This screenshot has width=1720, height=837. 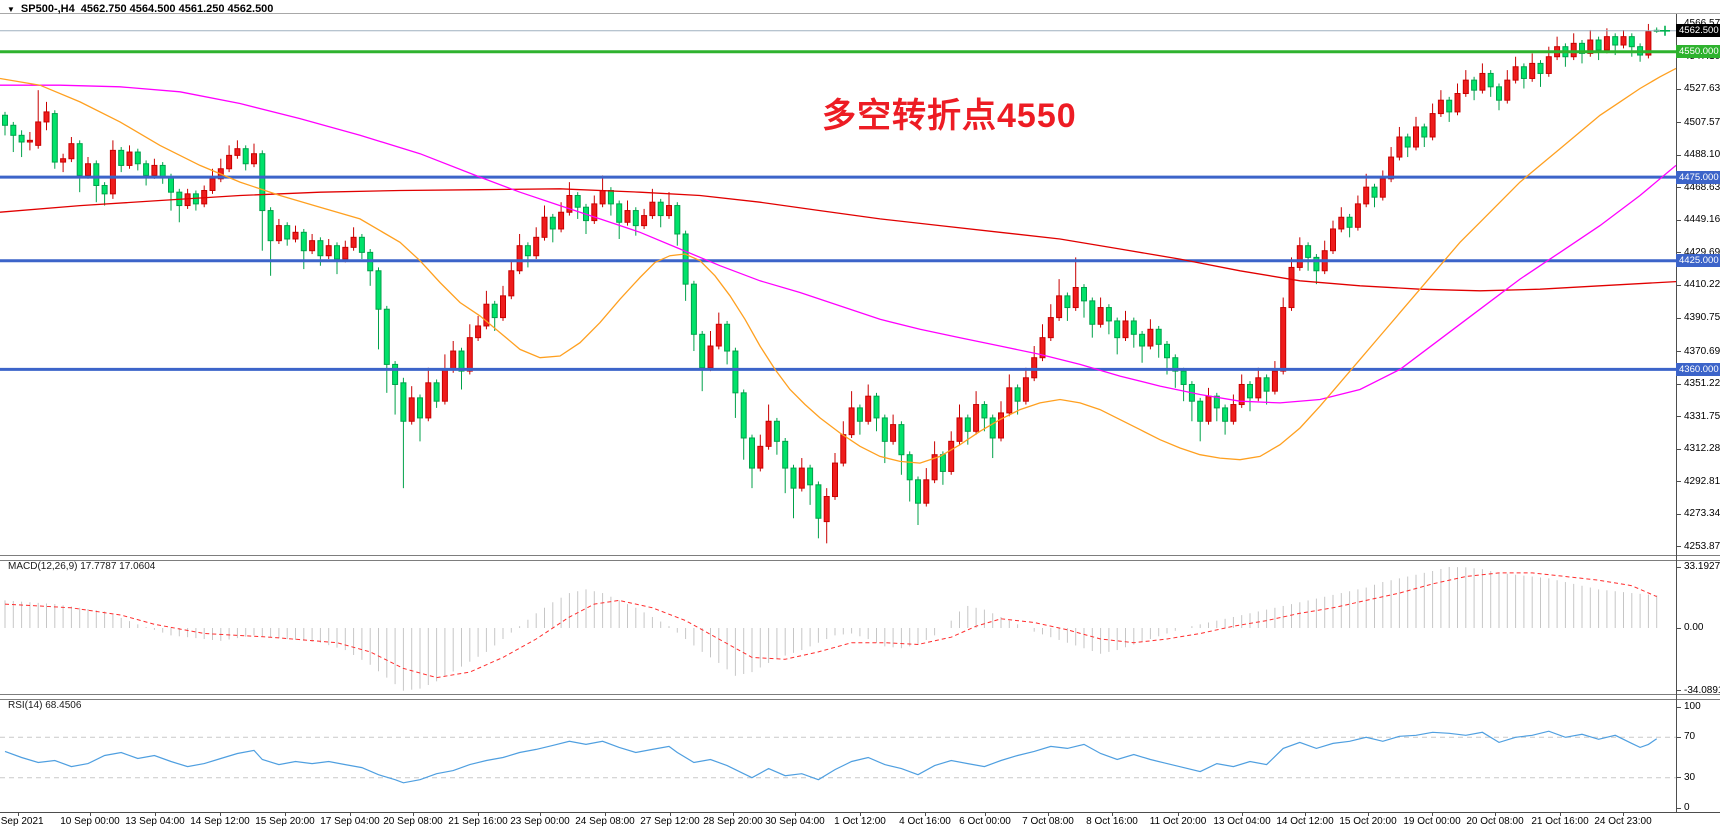 What do you see at coordinates (1623, 821) in the screenshot?
I see `time-tick-label: 24 Oct 23:00` at bounding box center [1623, 821].